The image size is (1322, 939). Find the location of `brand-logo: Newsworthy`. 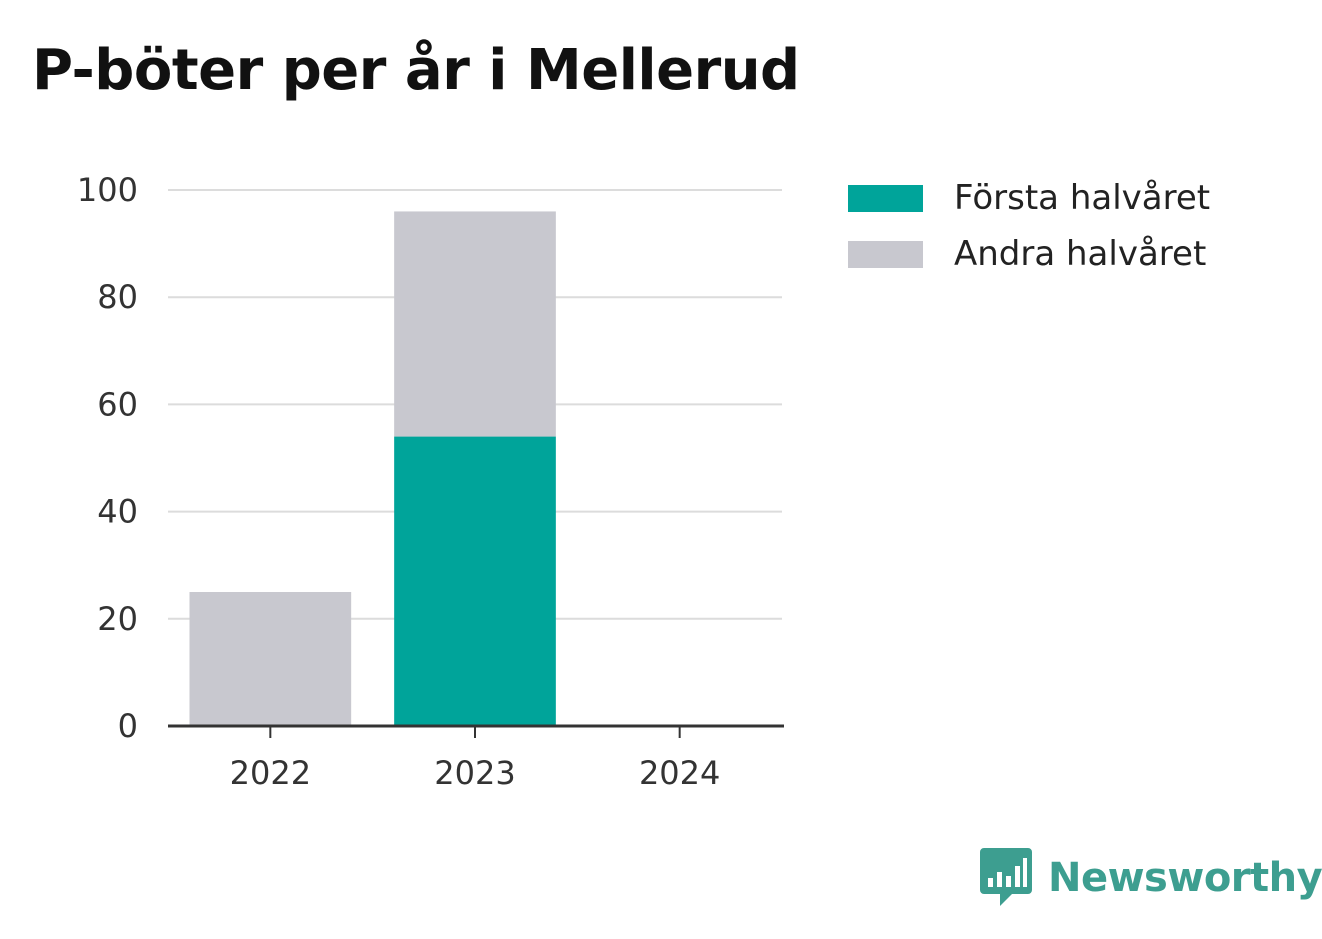

brand-logo: Newsworthy is located at coordinates (1151, 878).